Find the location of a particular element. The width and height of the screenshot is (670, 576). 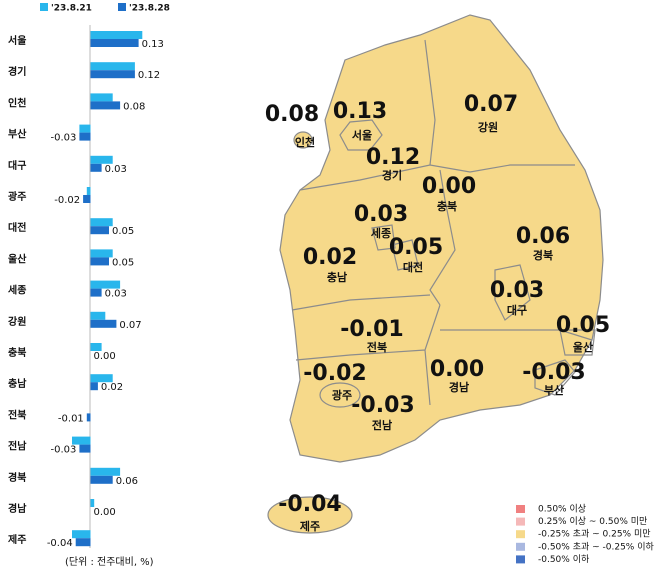

map-region: 제주 is located at coordinates (310, 526).